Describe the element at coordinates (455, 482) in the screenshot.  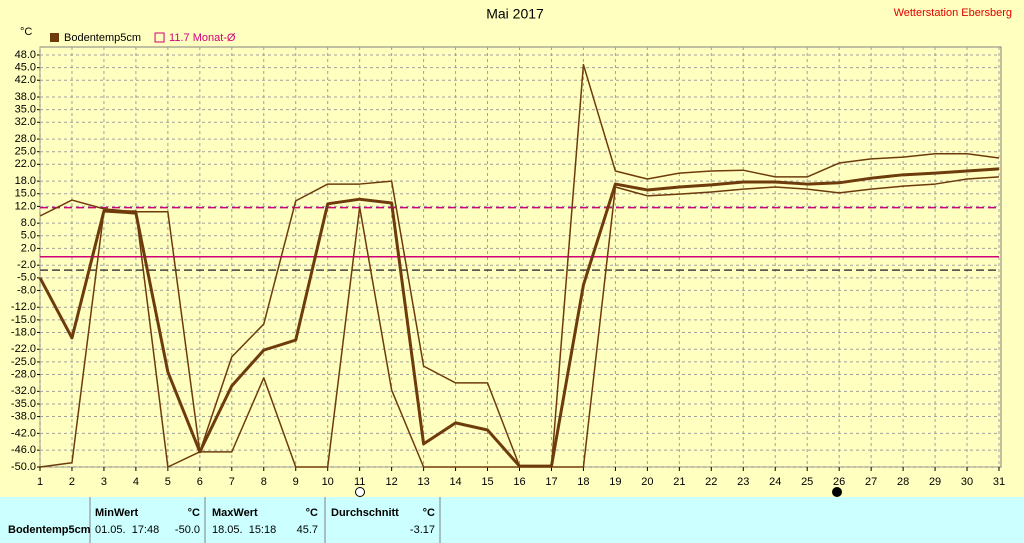
I see `x-tick-label: 14` at that location.